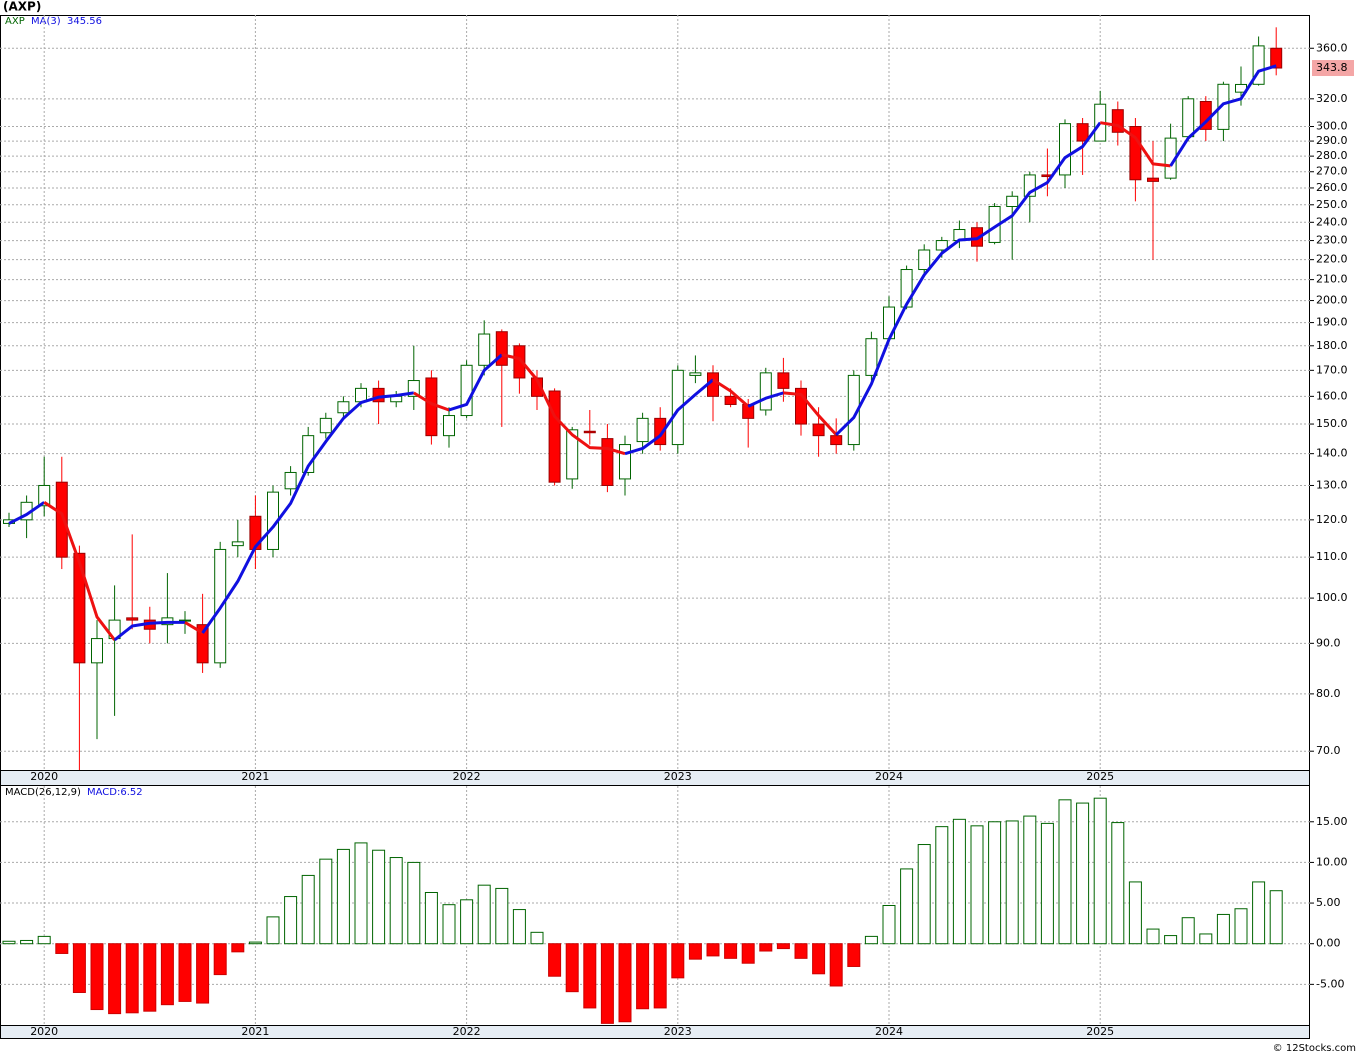 This screenshot has height=1056, width=1360. I want to click on last-price-box, so click(1333, 68).